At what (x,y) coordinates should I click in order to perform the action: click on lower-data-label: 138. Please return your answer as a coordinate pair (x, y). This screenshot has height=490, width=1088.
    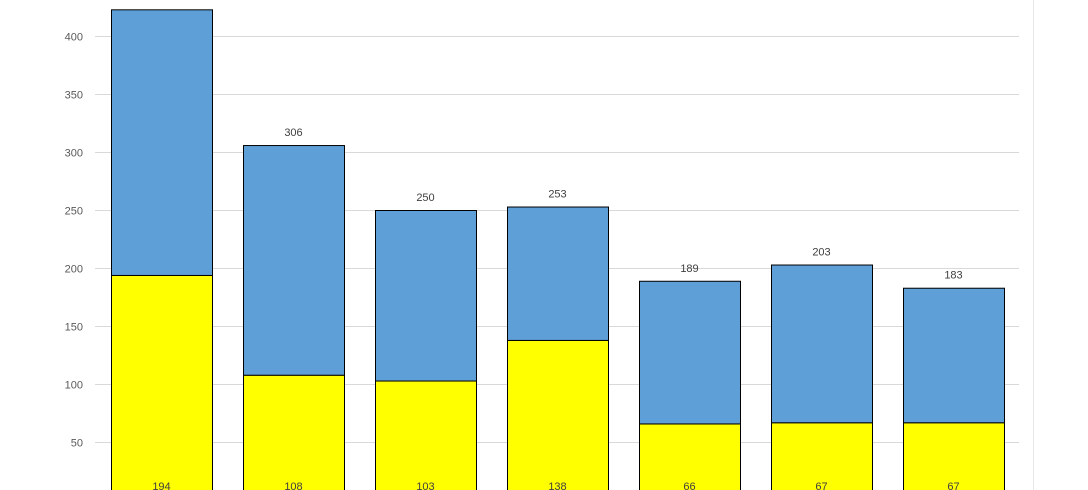
    Looking at the image, I should click on (557, 485).